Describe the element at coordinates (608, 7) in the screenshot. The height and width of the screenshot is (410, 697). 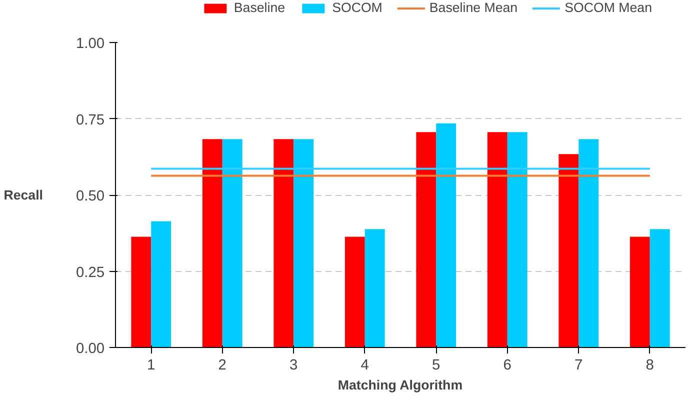
I see `legend-label: SOCOM Mean` at that location.